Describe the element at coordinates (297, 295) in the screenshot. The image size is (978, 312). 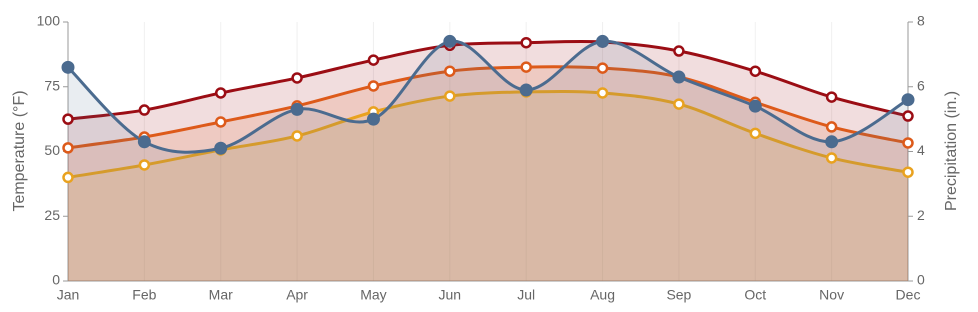
I see `x-tick-label: Apr` at that location.